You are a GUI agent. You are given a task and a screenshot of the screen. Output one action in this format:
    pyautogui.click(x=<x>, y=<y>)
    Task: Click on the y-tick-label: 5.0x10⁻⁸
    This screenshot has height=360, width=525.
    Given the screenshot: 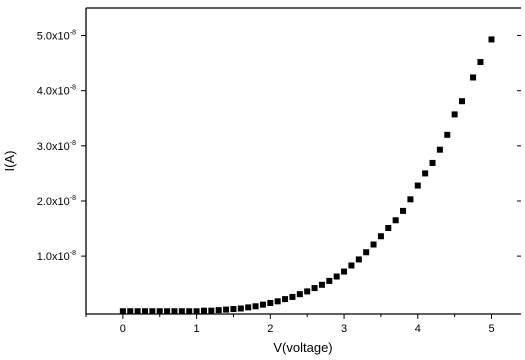 What is the action you would take?
    pyautogui.click(x=56, y=36)
    